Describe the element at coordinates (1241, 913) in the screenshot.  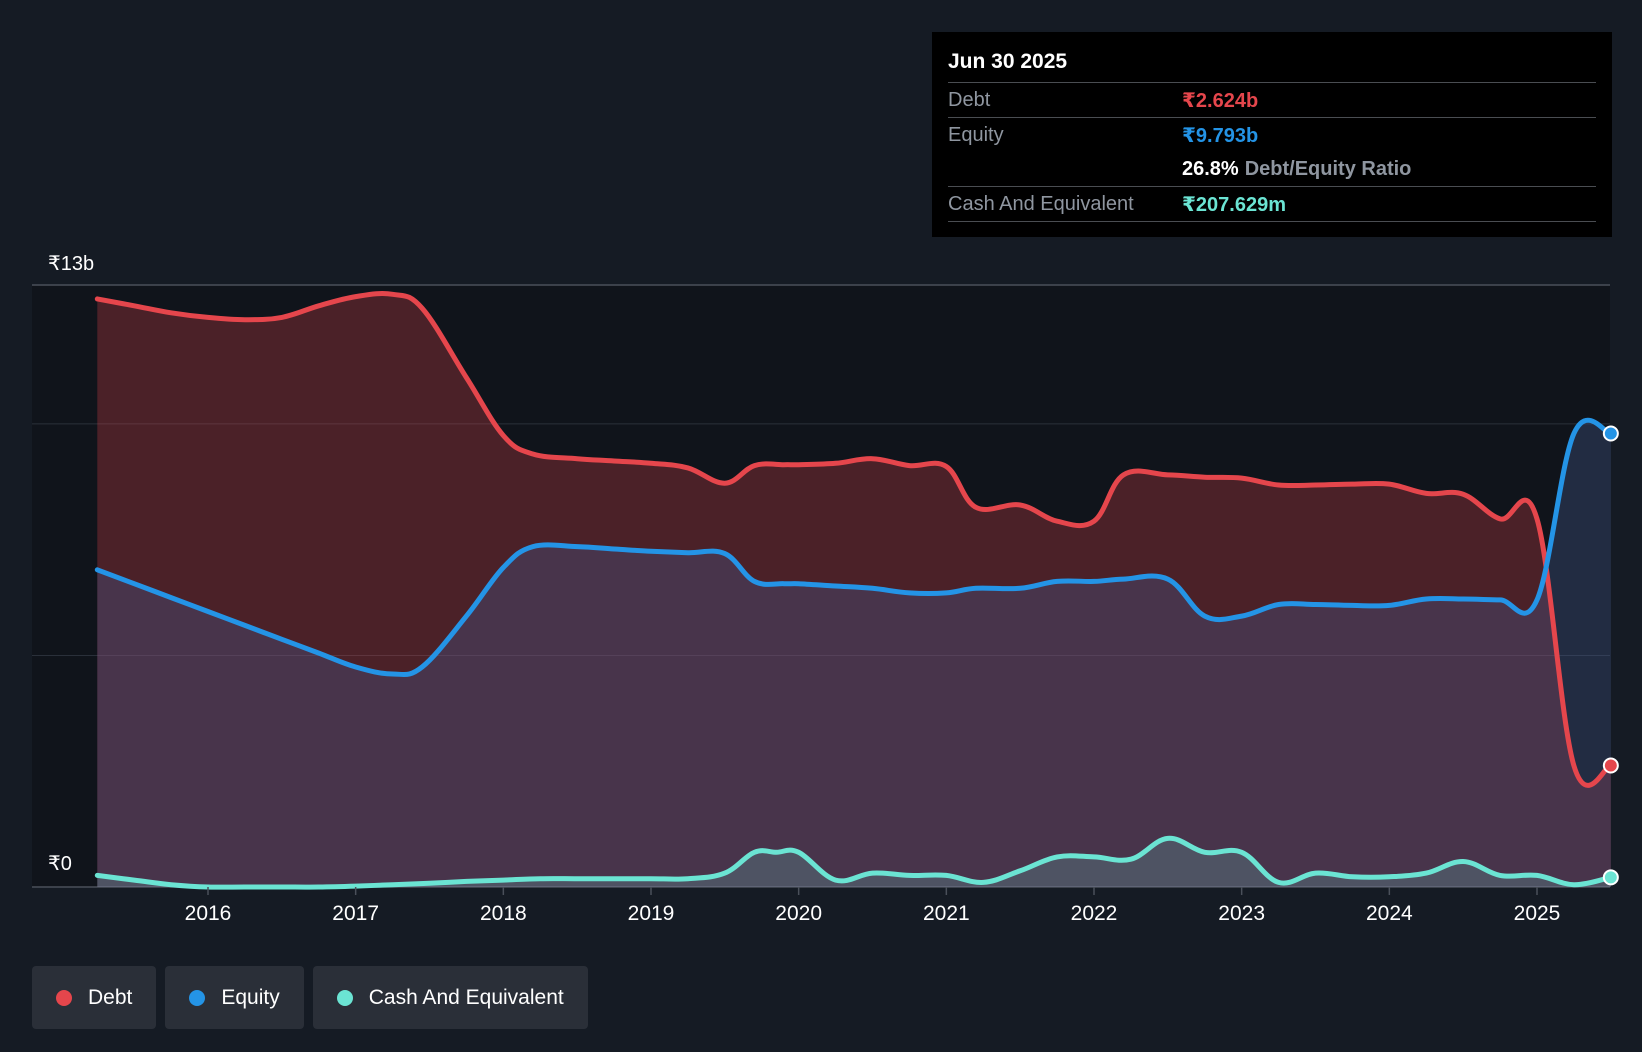
I see `x-tick-label-2023: 2023` at that location.